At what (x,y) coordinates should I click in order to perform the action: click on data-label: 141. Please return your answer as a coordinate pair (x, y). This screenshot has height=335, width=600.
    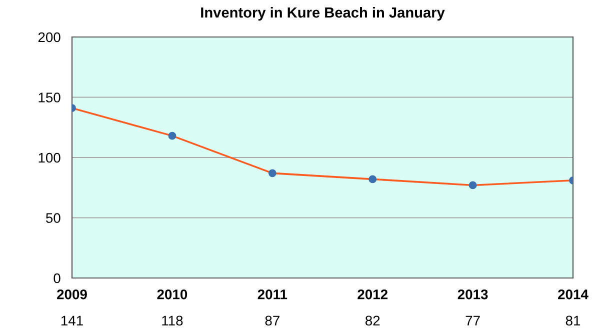
    Looking at the image, I should click on (72, 321).